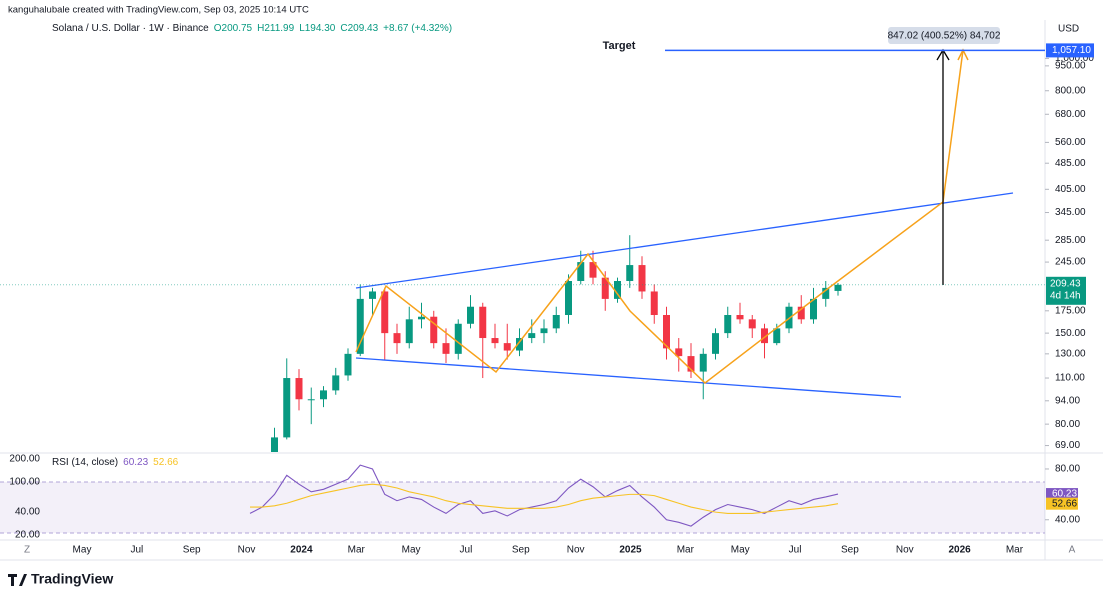  I want to click on target-tag-label: 1,057.10, so click(1071, 50).